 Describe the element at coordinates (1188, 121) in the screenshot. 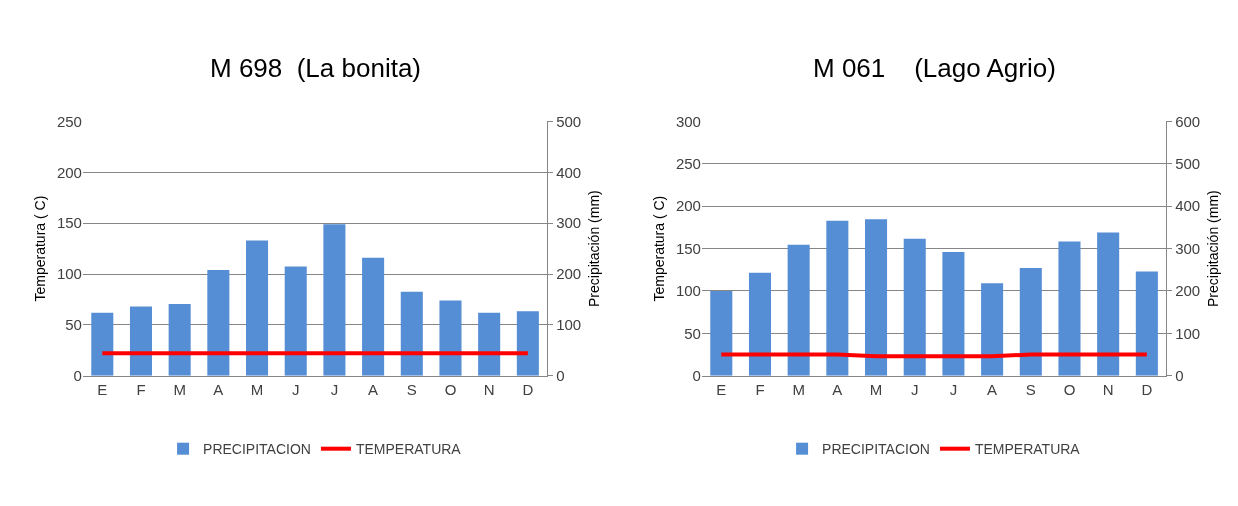

I see `y2-tick-label: 600` at that location.